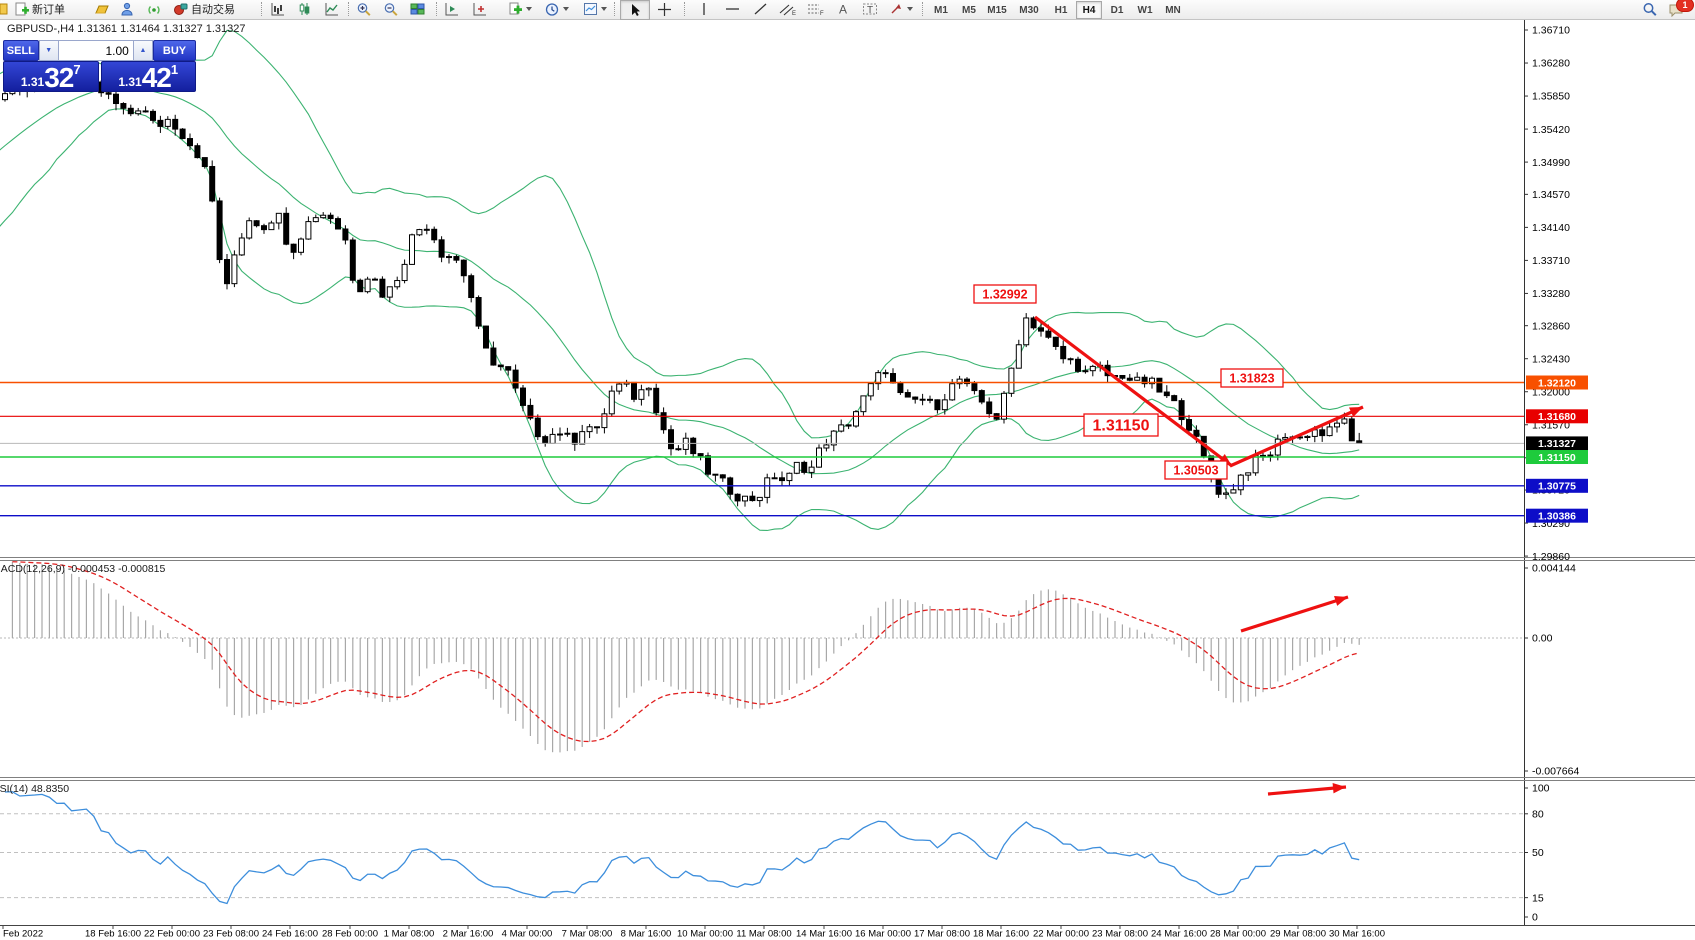 This screenshot has width=1695, height=940. Describe the element at coordinates (704, 9) in the screenshot. I see `vertical-line-tool-button` at that location.